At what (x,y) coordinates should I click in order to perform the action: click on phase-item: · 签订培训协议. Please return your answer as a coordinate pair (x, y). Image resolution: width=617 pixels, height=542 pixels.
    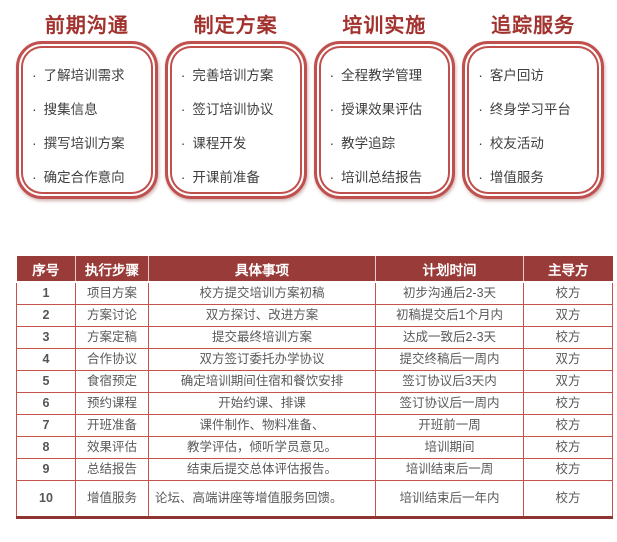
    Looking at the image, I should click on (239, 108).